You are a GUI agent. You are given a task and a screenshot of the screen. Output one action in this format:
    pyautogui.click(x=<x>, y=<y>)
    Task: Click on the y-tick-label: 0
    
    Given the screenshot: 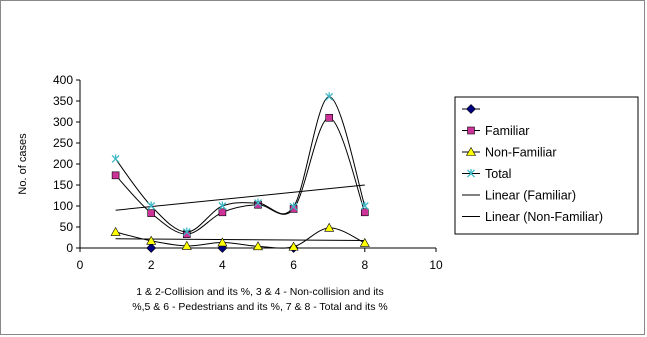 What is the action you would take?
    pyautogui.click(x=69, y=248)
    